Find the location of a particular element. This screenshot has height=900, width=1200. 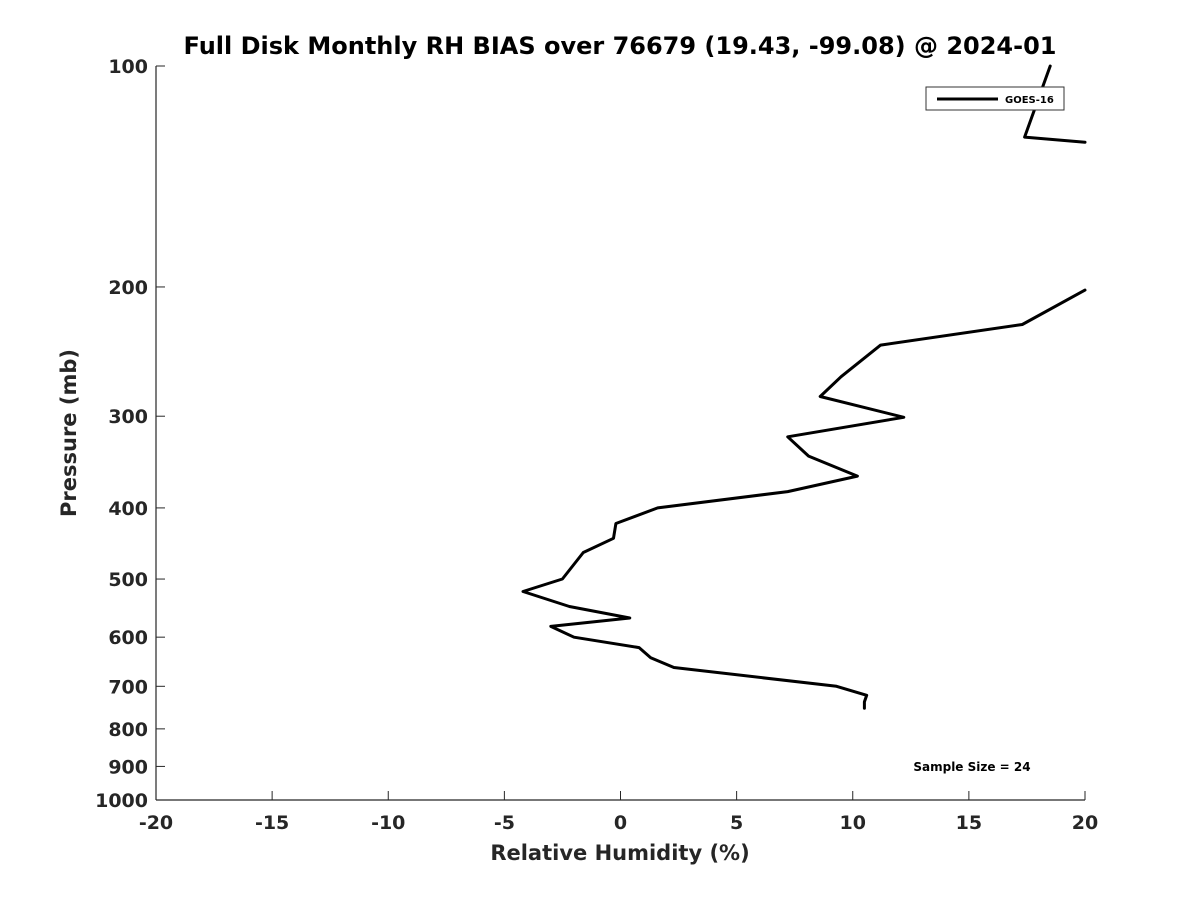

y-tick-label: 500 is located at coordinates (128, 580).